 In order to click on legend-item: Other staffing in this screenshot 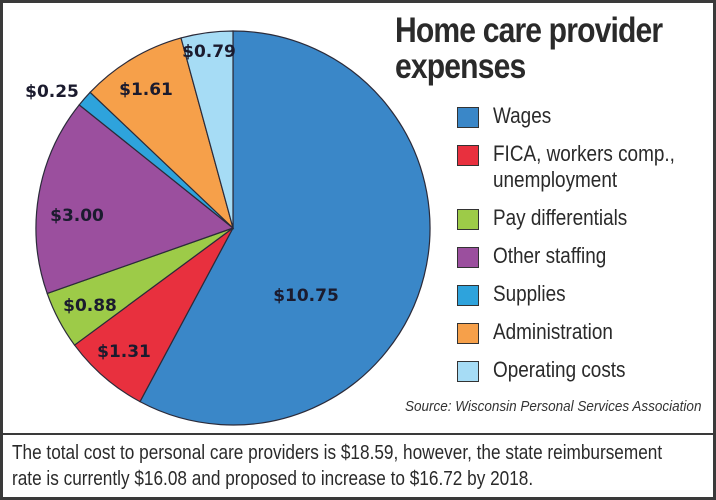, I will do `click(580, 256)`.